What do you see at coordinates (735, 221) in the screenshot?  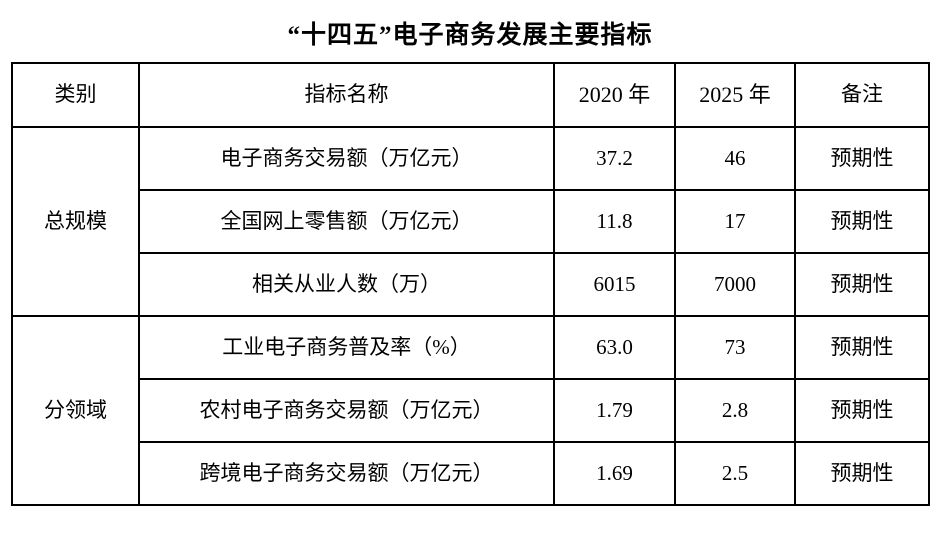 I see `value-2025: 17` at bounding box center [735, 221].